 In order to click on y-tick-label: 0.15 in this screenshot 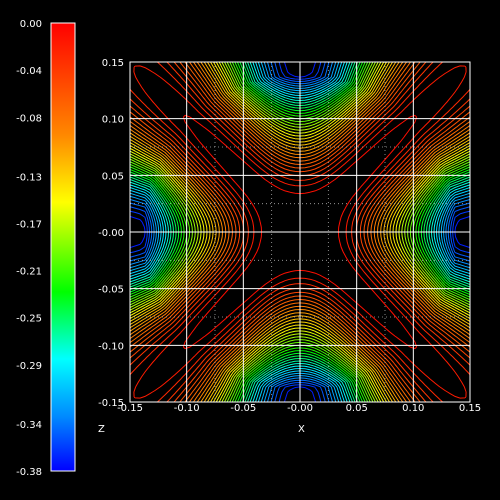, I will do `click(113, 63)`.